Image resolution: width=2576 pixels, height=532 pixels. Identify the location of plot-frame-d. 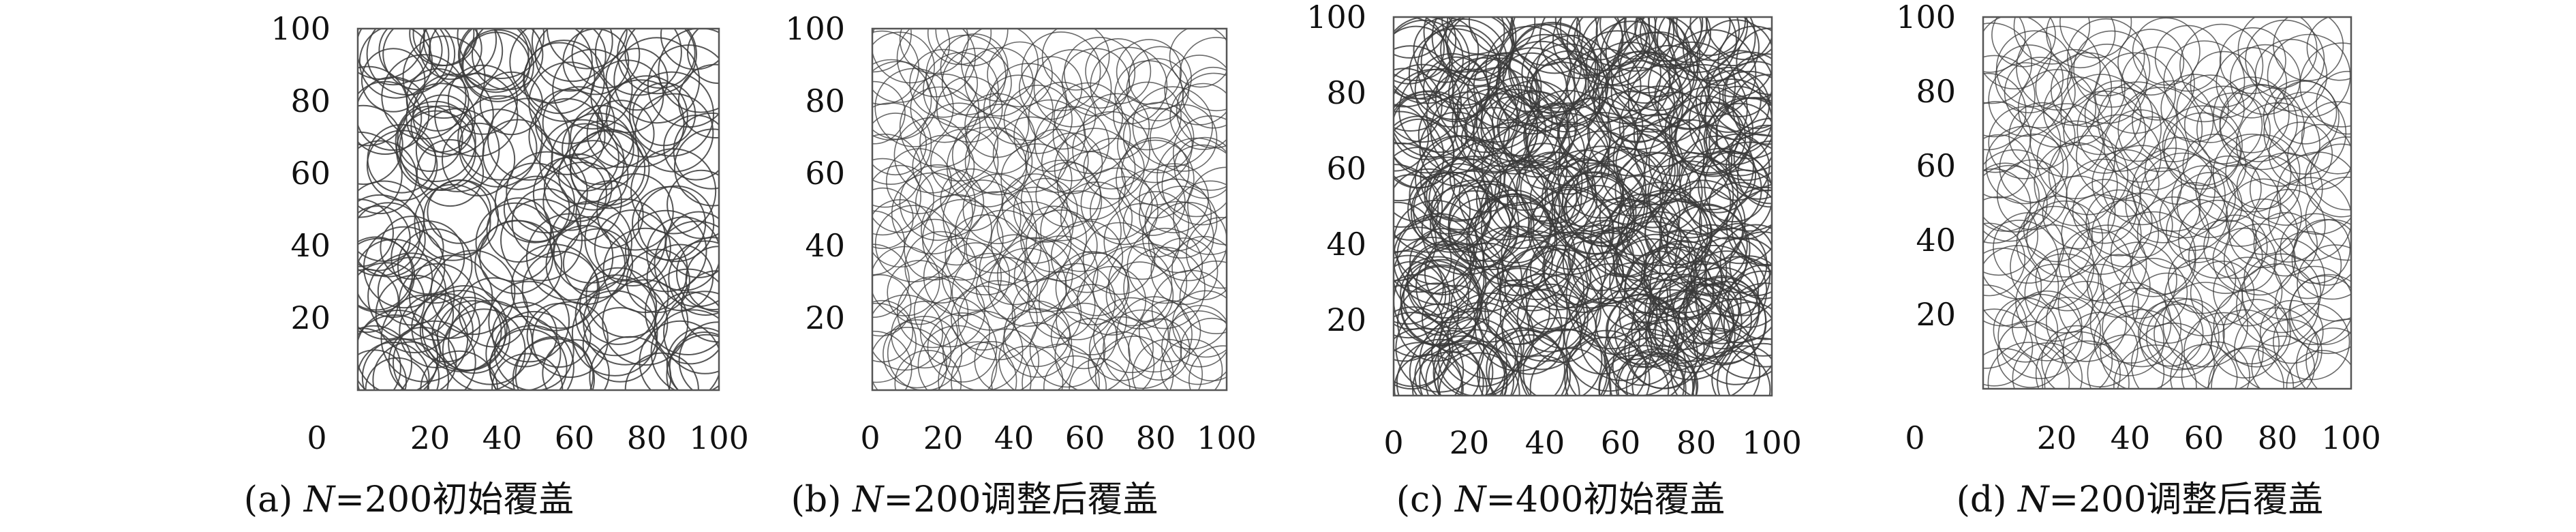
(2167, 203).